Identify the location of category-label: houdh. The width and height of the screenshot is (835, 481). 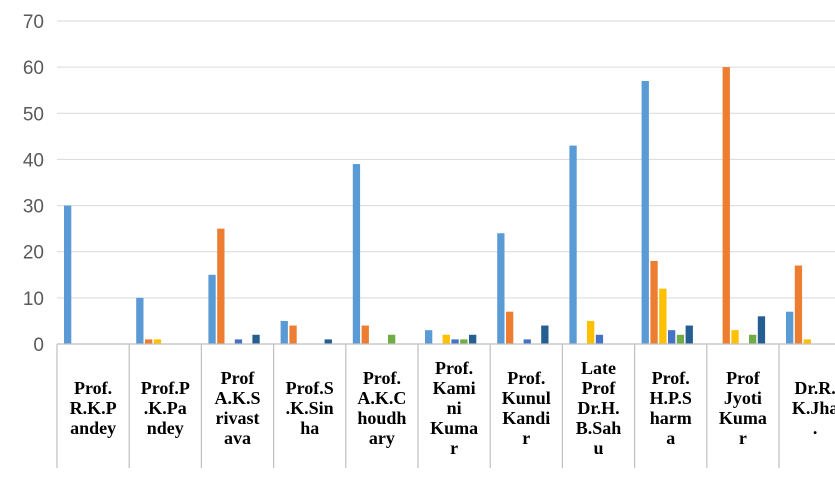
(381, 418).